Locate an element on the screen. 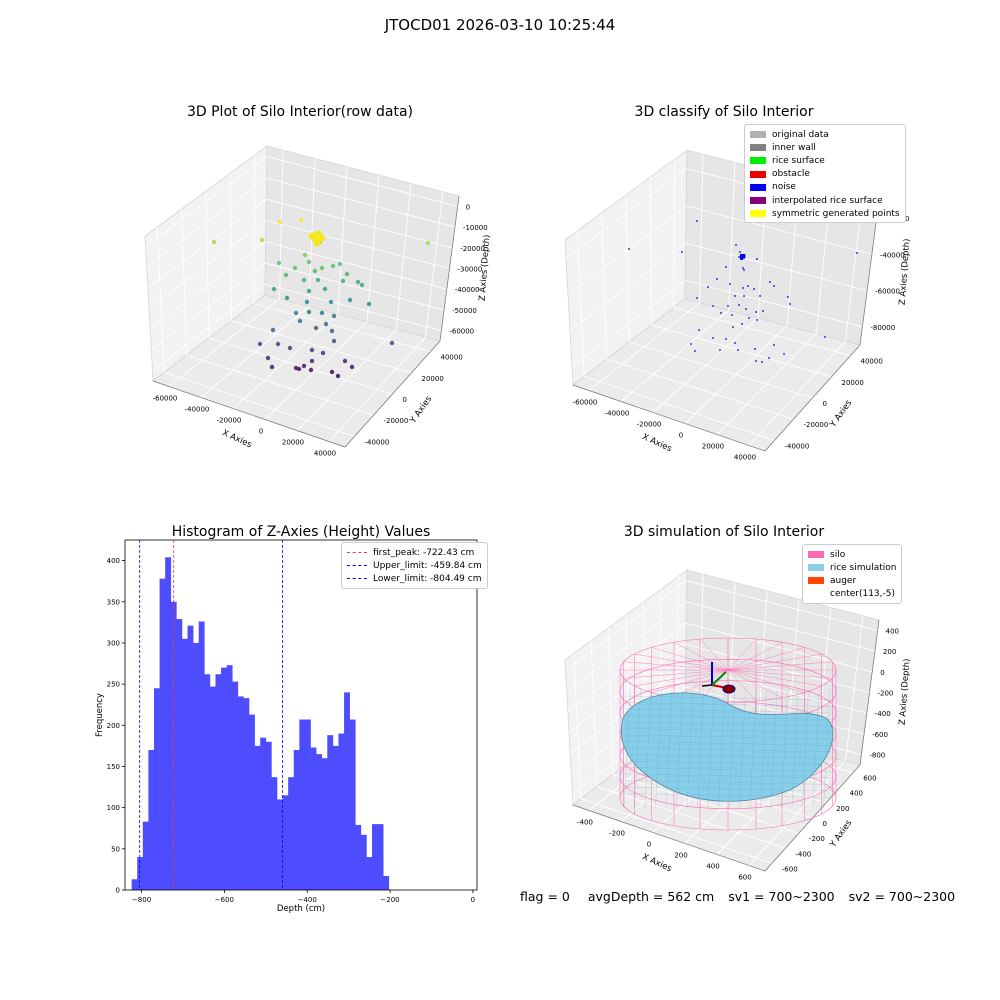 The width and height of the screenshot is (1000, 1000). panel4-xlabel: X Axies is located at coordinates (657, 863).